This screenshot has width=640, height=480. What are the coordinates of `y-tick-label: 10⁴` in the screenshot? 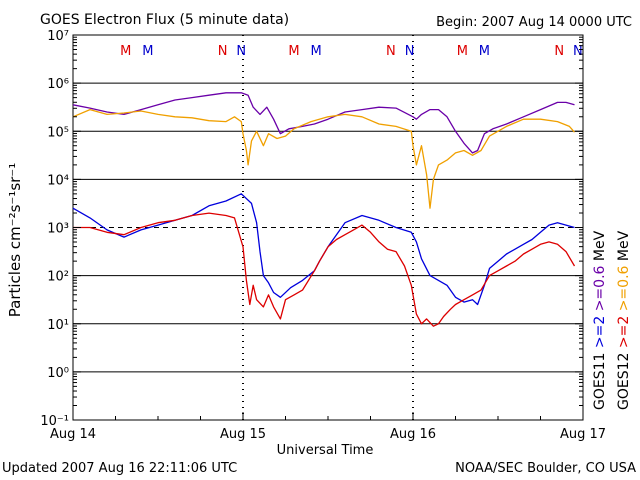 It's located at (58, 180).